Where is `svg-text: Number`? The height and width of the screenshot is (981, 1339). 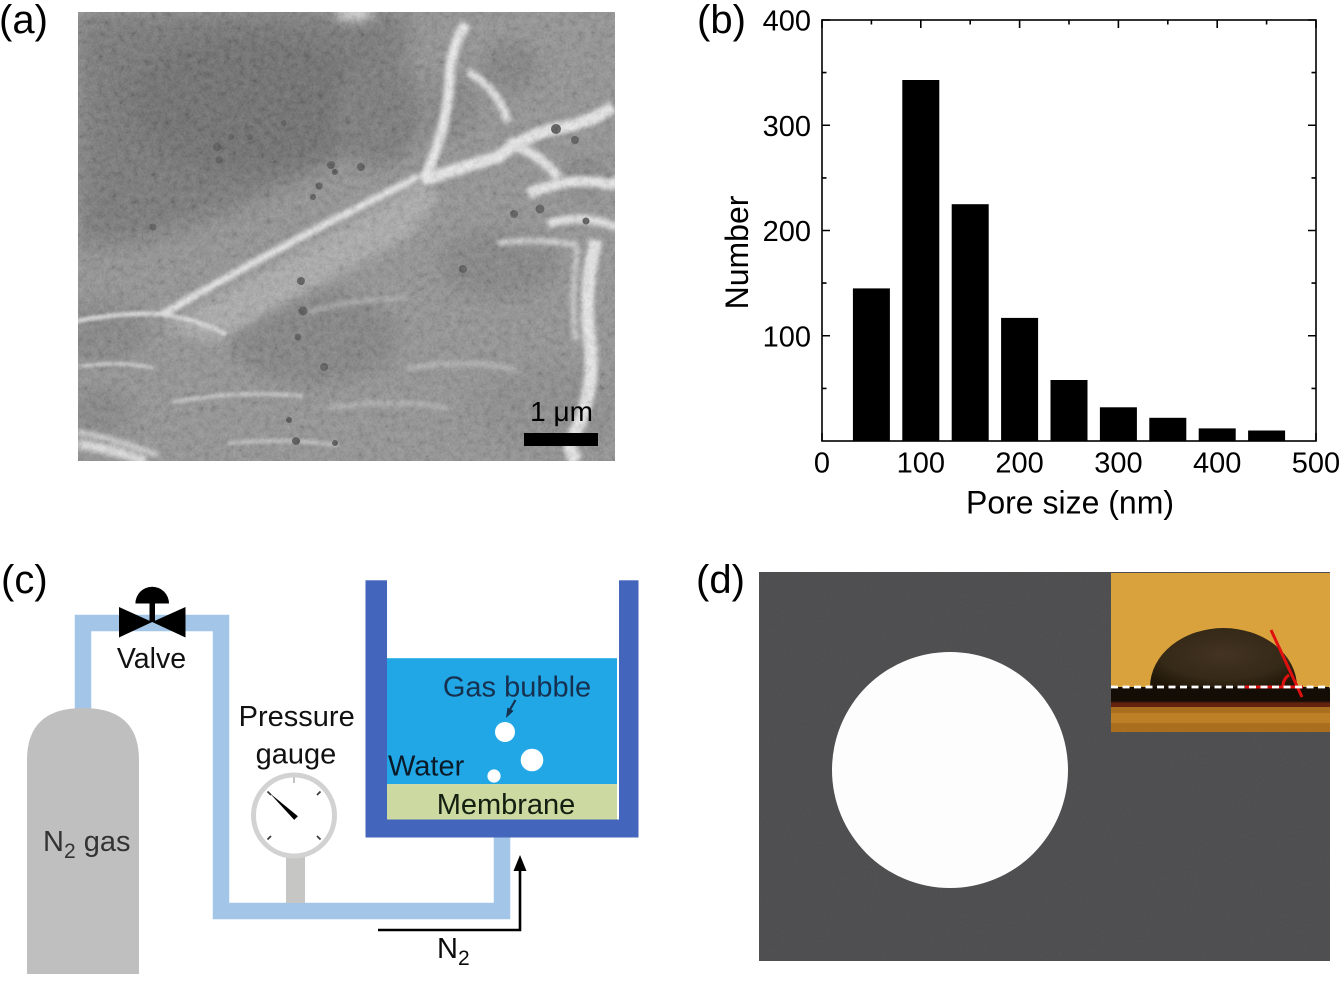 svg-text: Number is located at coordinates (737, 252).